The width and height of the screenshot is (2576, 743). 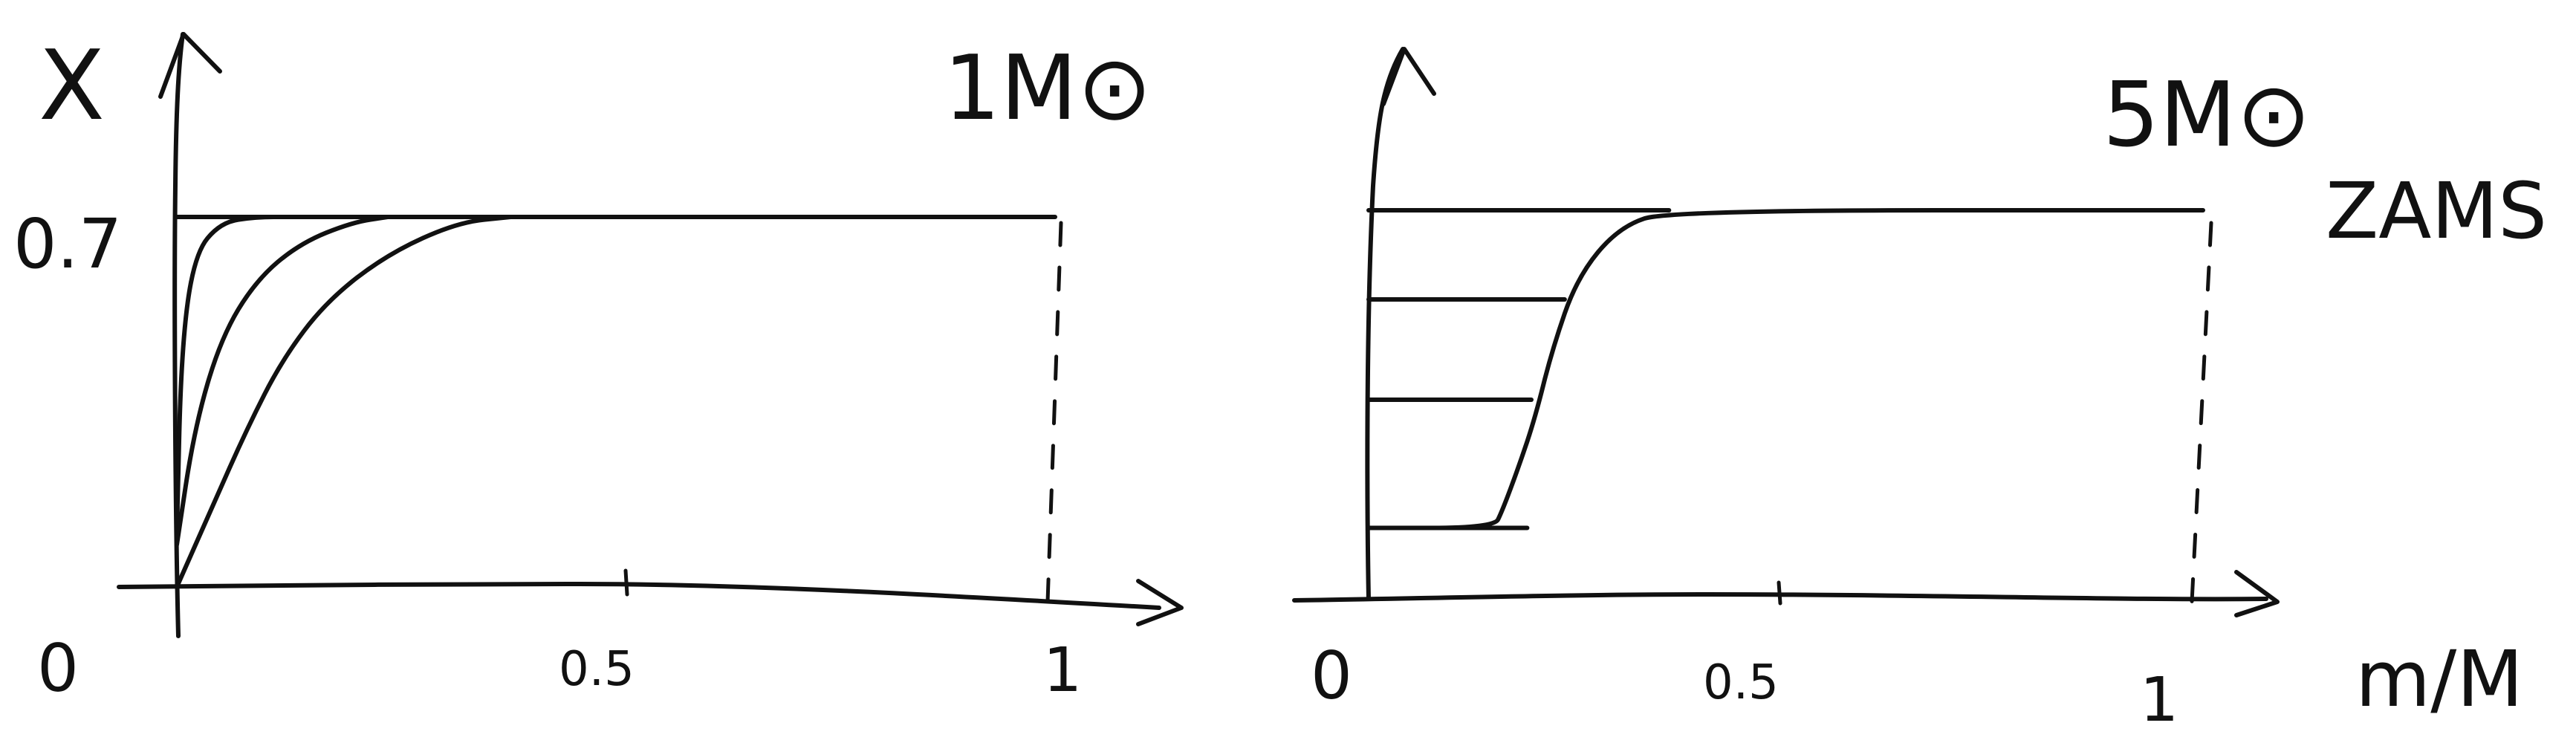 I want to click on right-zams-label: ZAMS, so click(x=2436, y=211).